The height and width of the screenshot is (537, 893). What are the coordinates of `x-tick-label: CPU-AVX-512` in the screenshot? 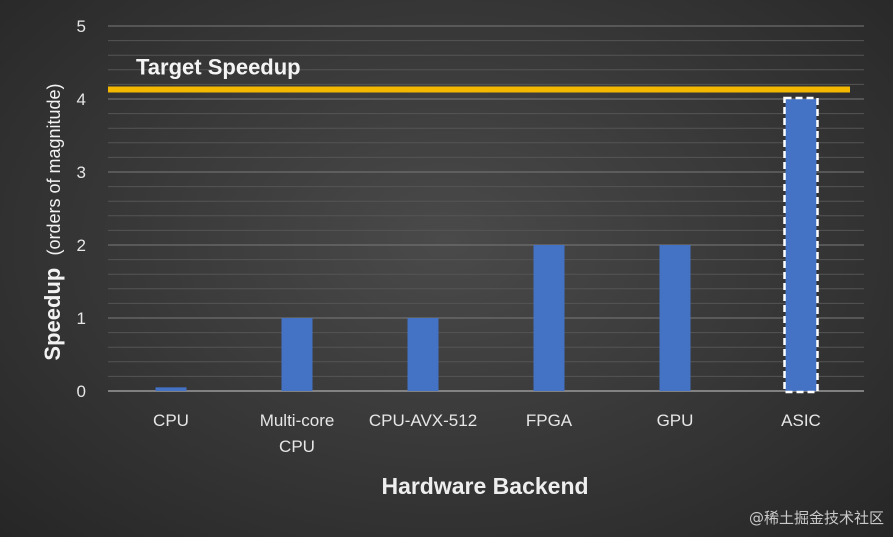 It's located at (423, 420).